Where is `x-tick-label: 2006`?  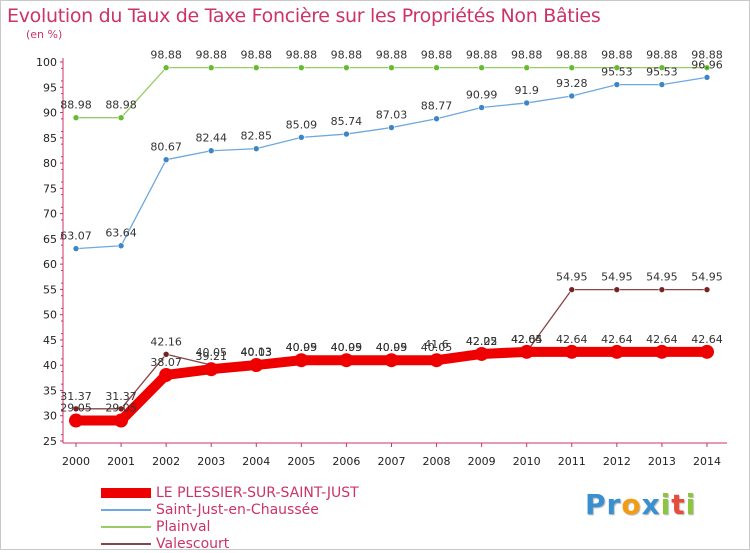 x-tick-label: 2006 is located at coordinates (346, 461).